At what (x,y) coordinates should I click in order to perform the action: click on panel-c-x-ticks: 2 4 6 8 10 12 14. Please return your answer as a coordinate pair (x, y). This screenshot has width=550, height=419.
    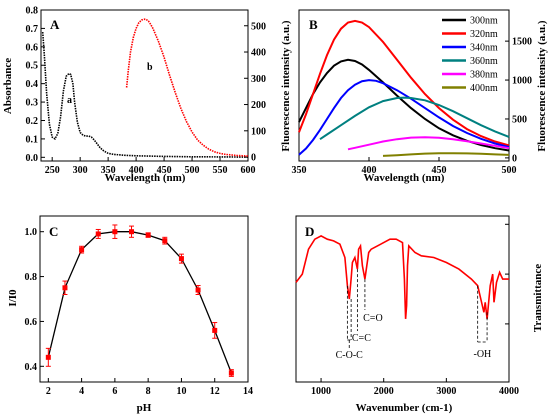
    Looking at the image, I should click on (149, 387).